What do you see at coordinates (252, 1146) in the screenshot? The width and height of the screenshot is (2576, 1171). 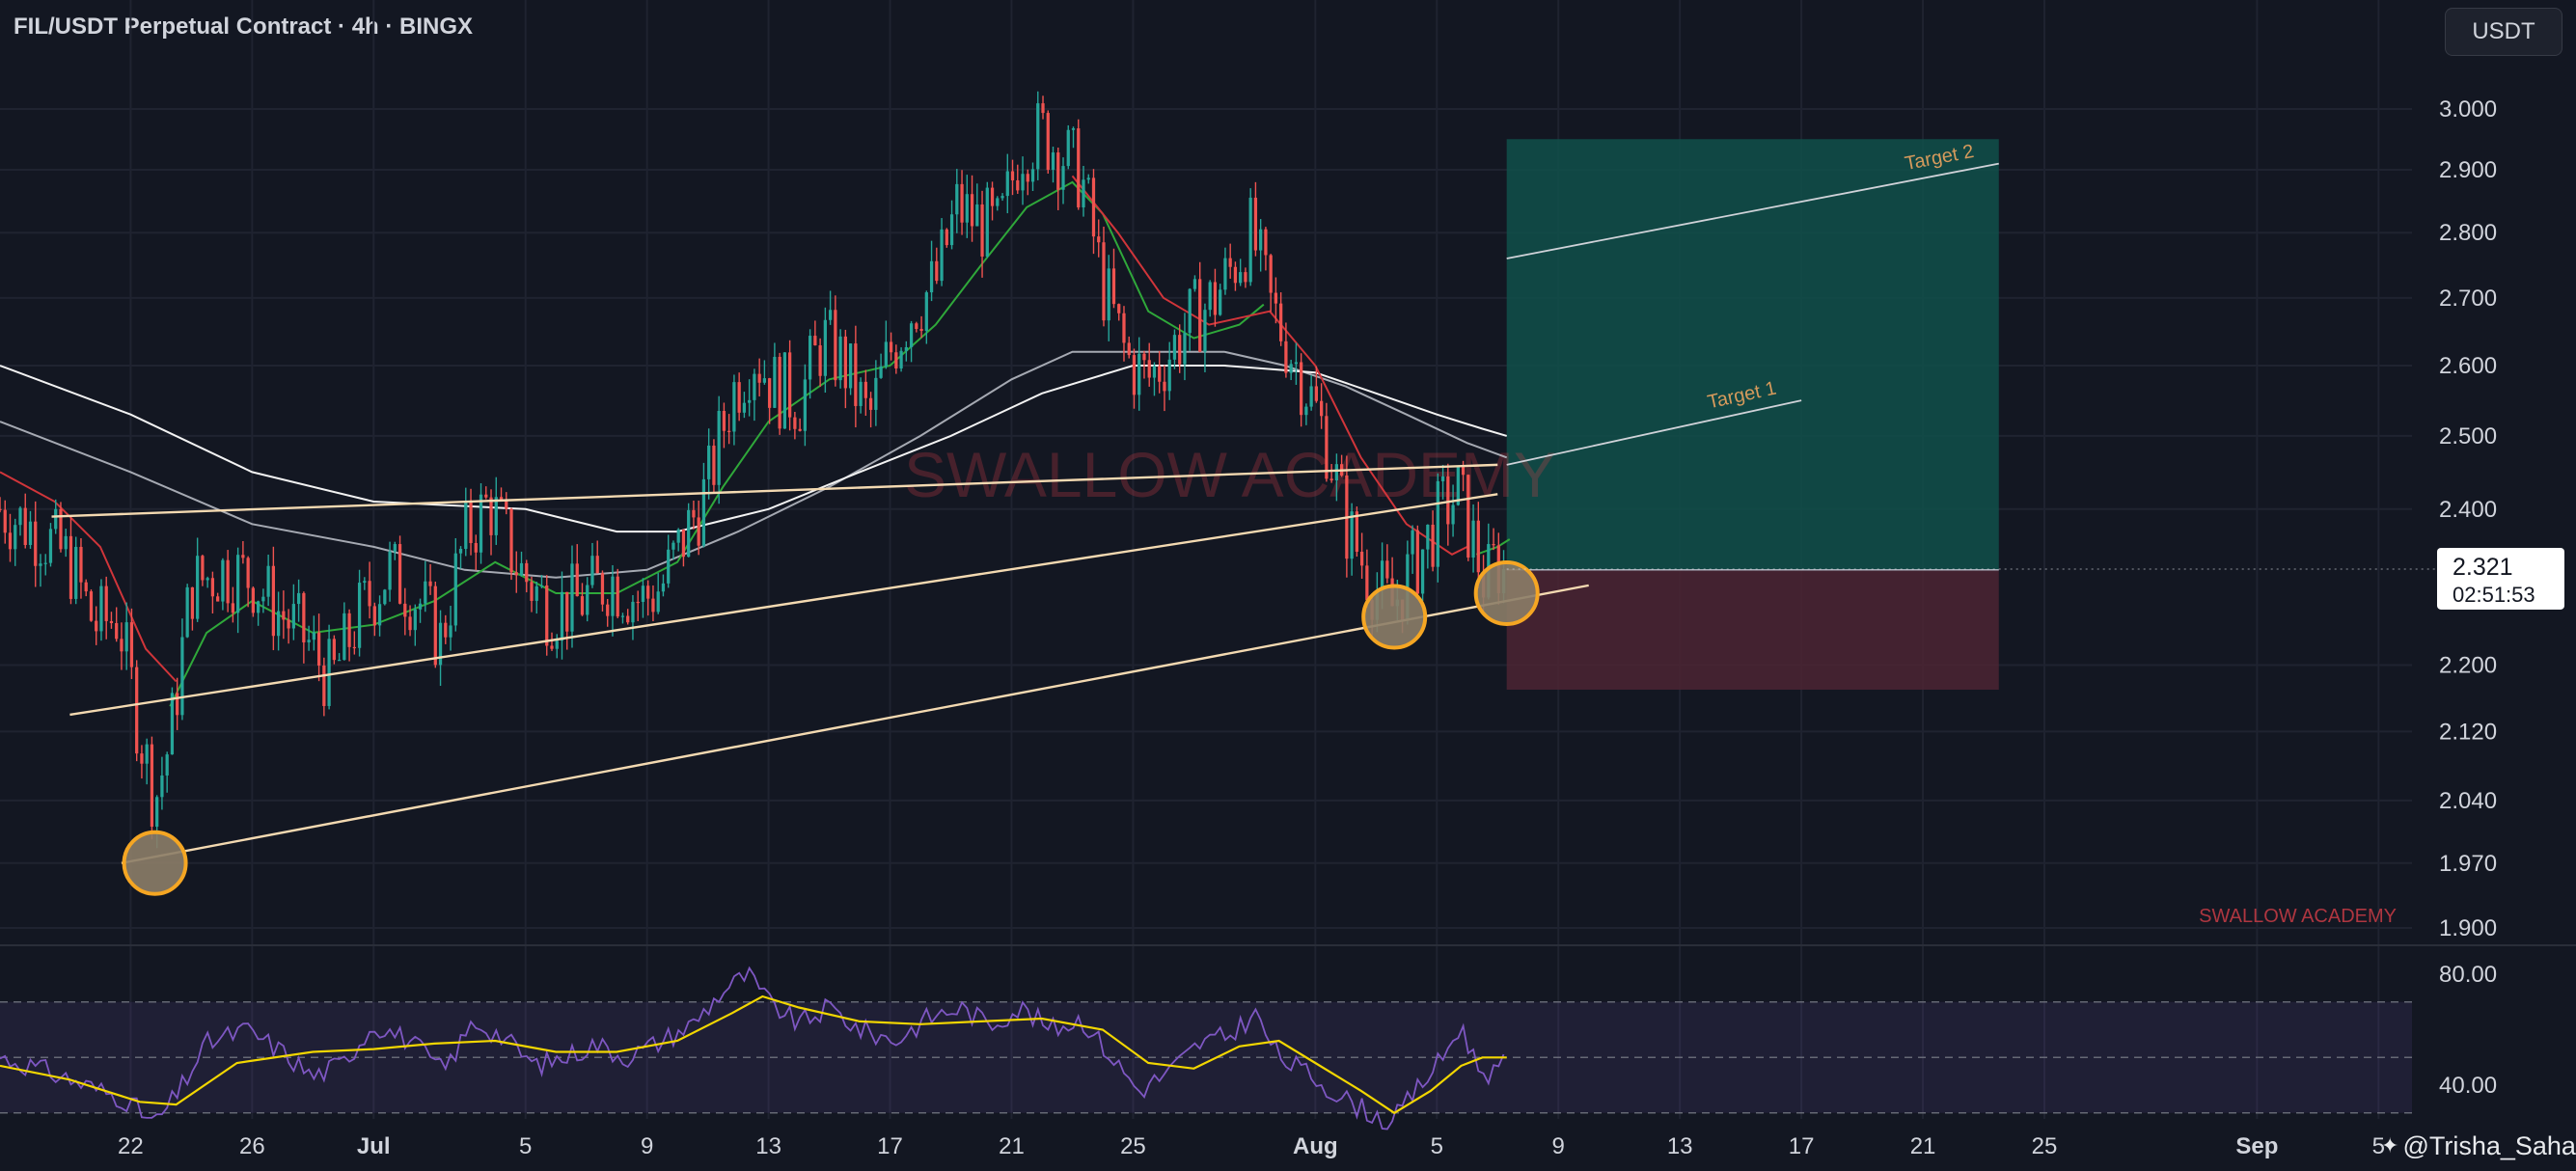 I see `time-tick-label: 26` at bounding box center [252, 1146].